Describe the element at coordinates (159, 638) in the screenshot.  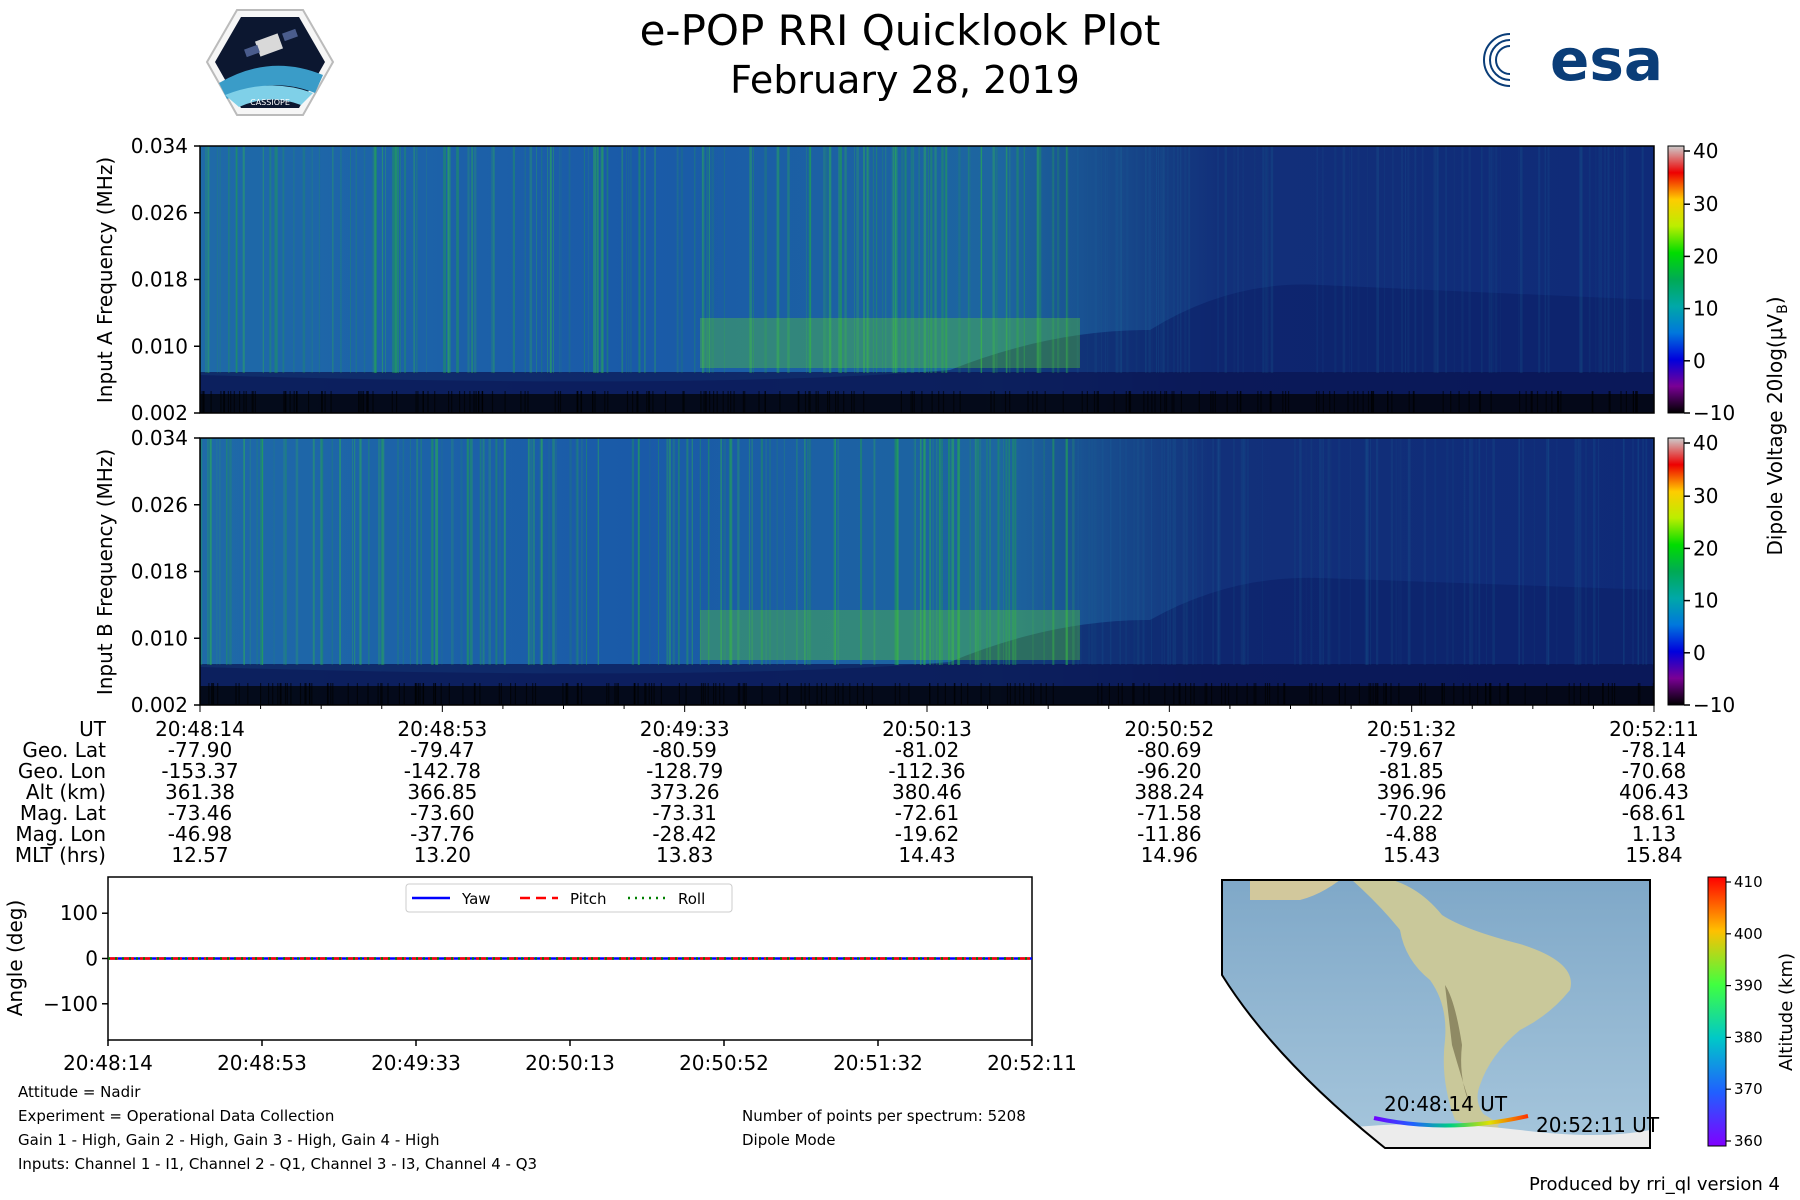
I see `y-tick-label: 0.010` at that location.